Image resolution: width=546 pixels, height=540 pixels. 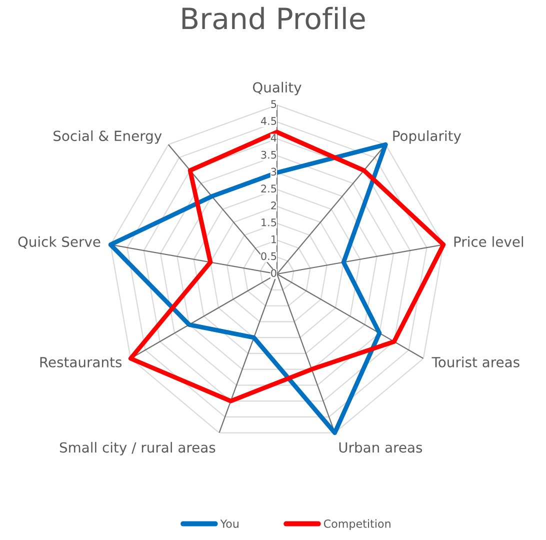 I want to click on spoke-label: Social & Energy, so click(x=108, y=137).